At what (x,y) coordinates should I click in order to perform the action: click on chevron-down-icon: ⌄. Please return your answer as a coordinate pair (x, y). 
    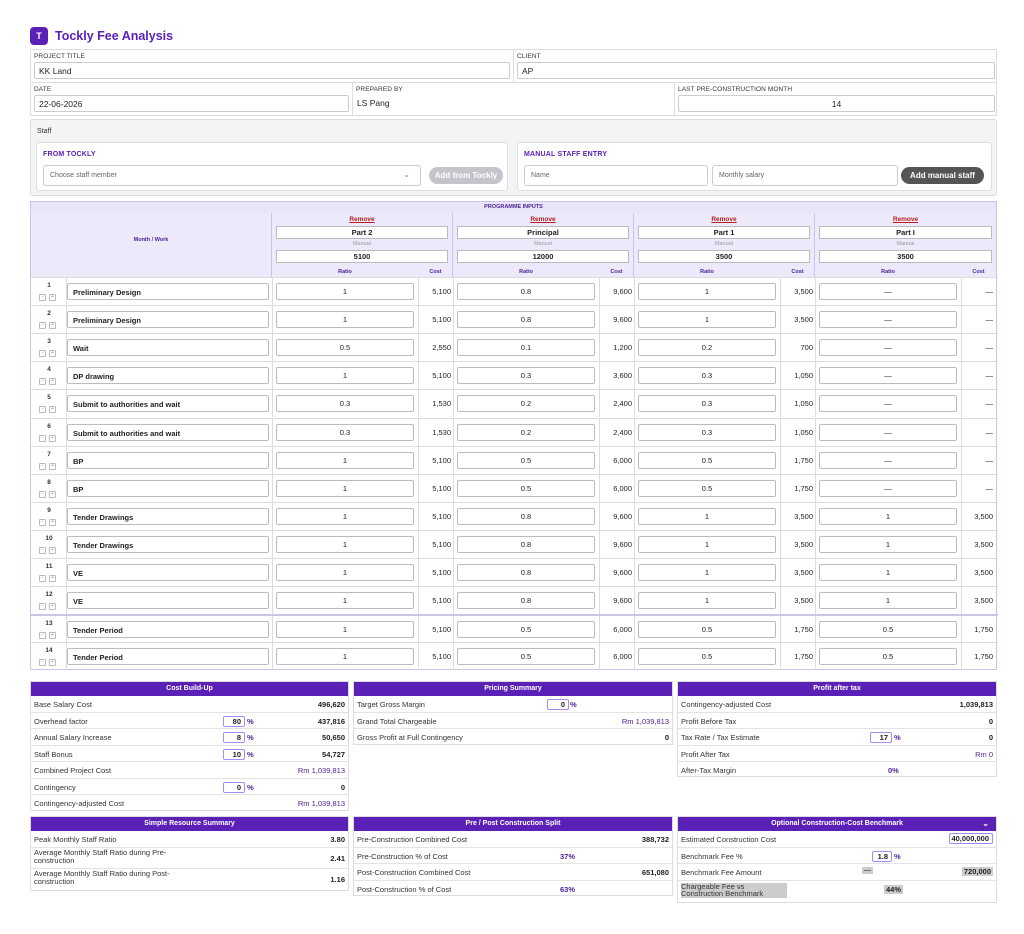
    Looking at the image, I should click on (985, 823).